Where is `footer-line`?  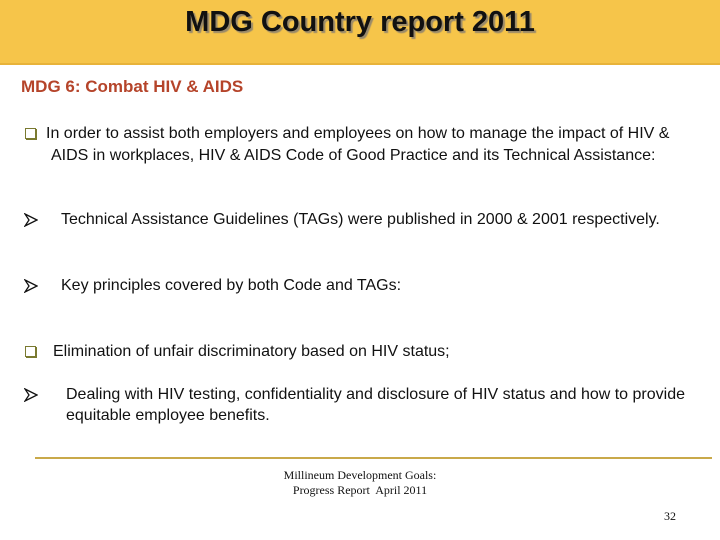
footer-line is located at coordinates (373, 458).